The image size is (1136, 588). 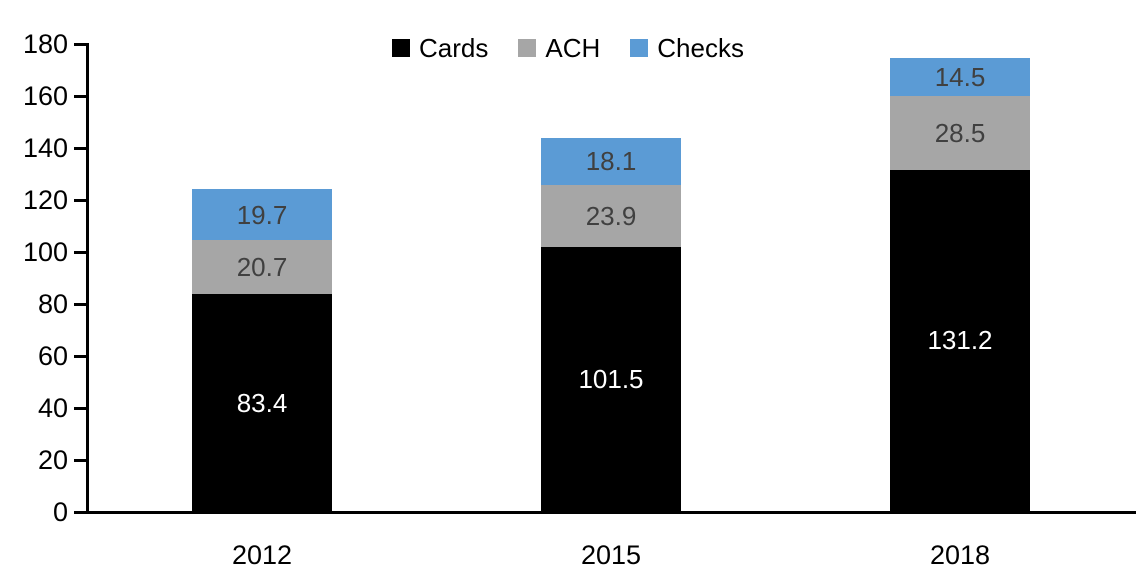 What do you see at coordinates (262, 555) in the screenshot?
I see `x-axis-category-label: 2012` at bounding box center [262, 555].